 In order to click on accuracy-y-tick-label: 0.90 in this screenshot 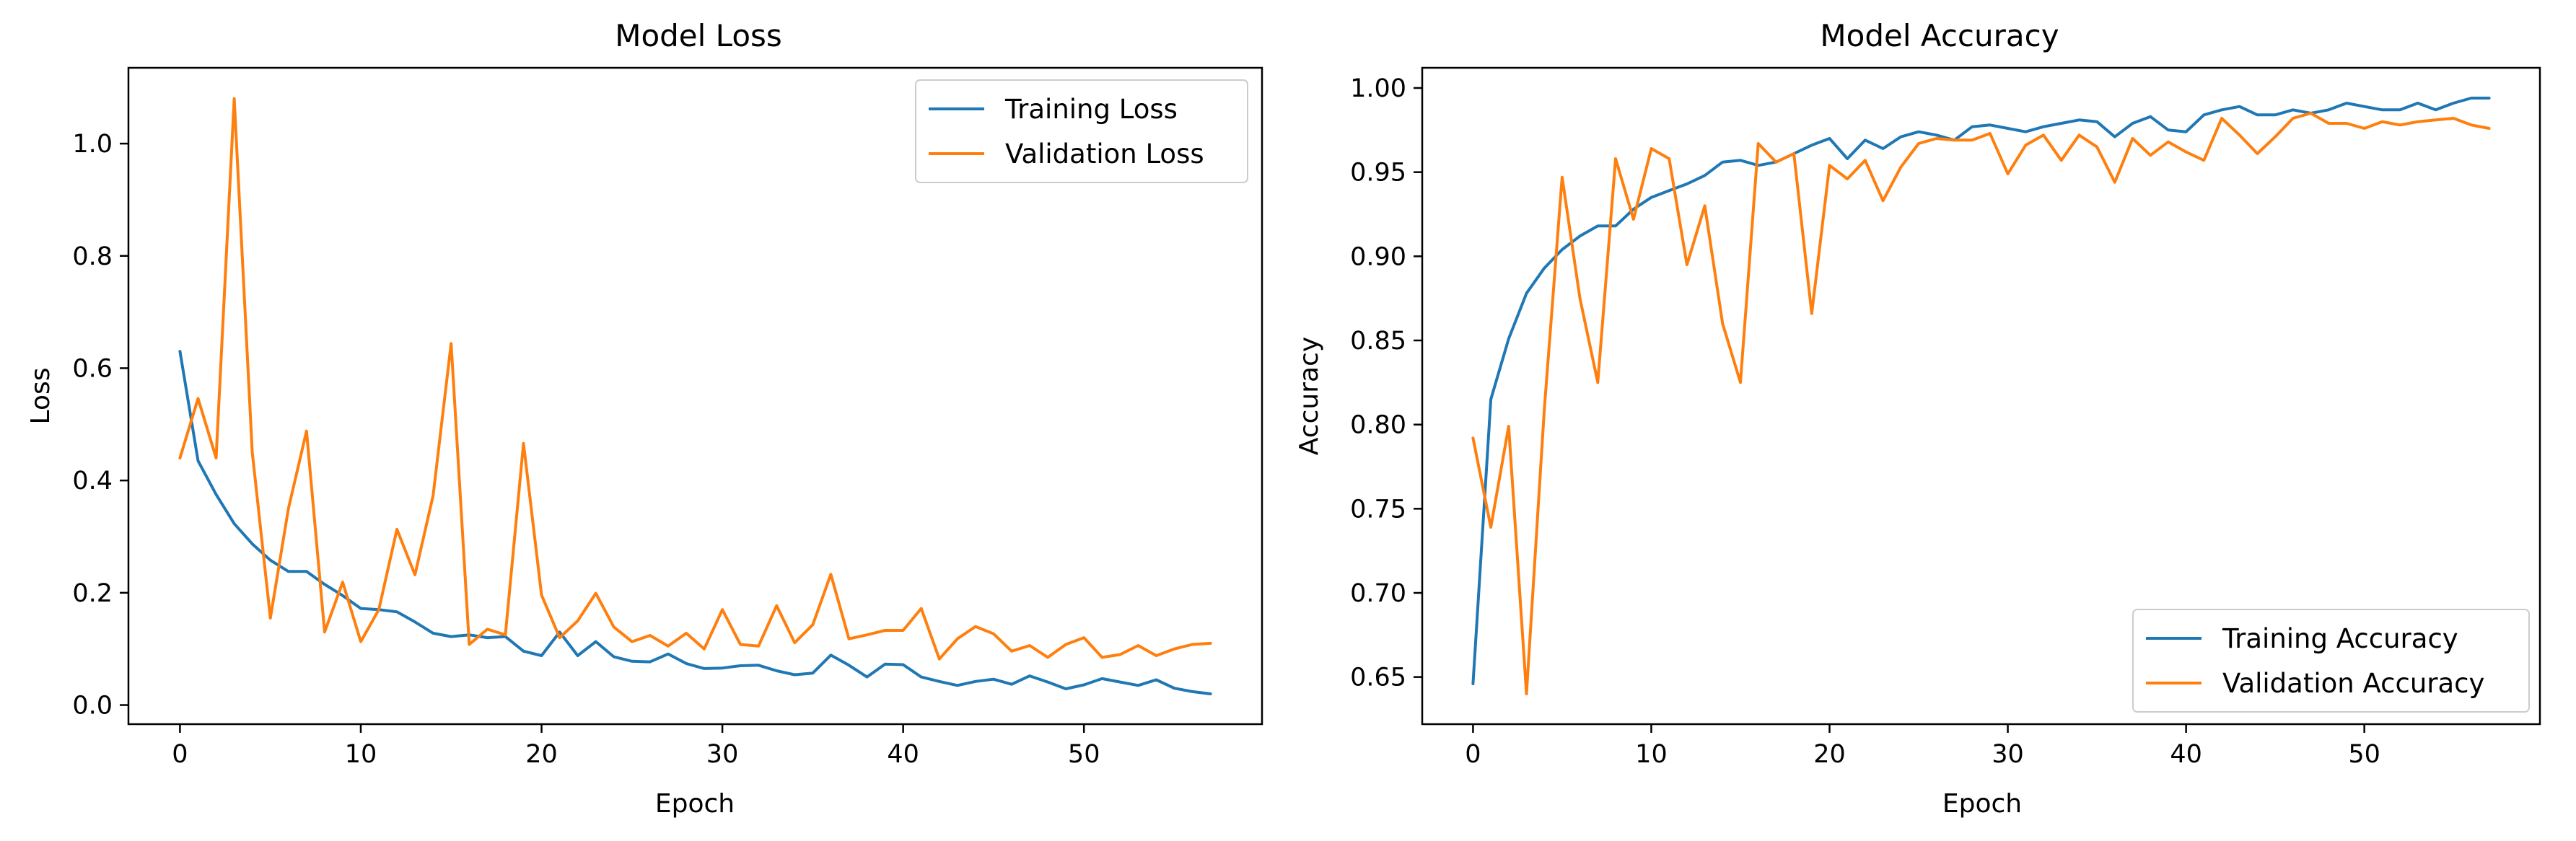, I will do `click(1378, 256)`.